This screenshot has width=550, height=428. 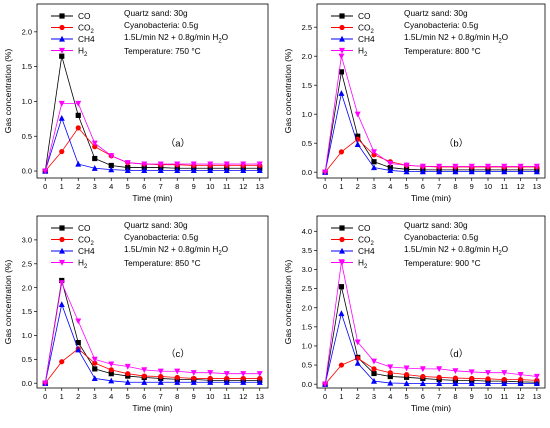 I want to click on x-tick-label: 6, so click(x=144, y=186).